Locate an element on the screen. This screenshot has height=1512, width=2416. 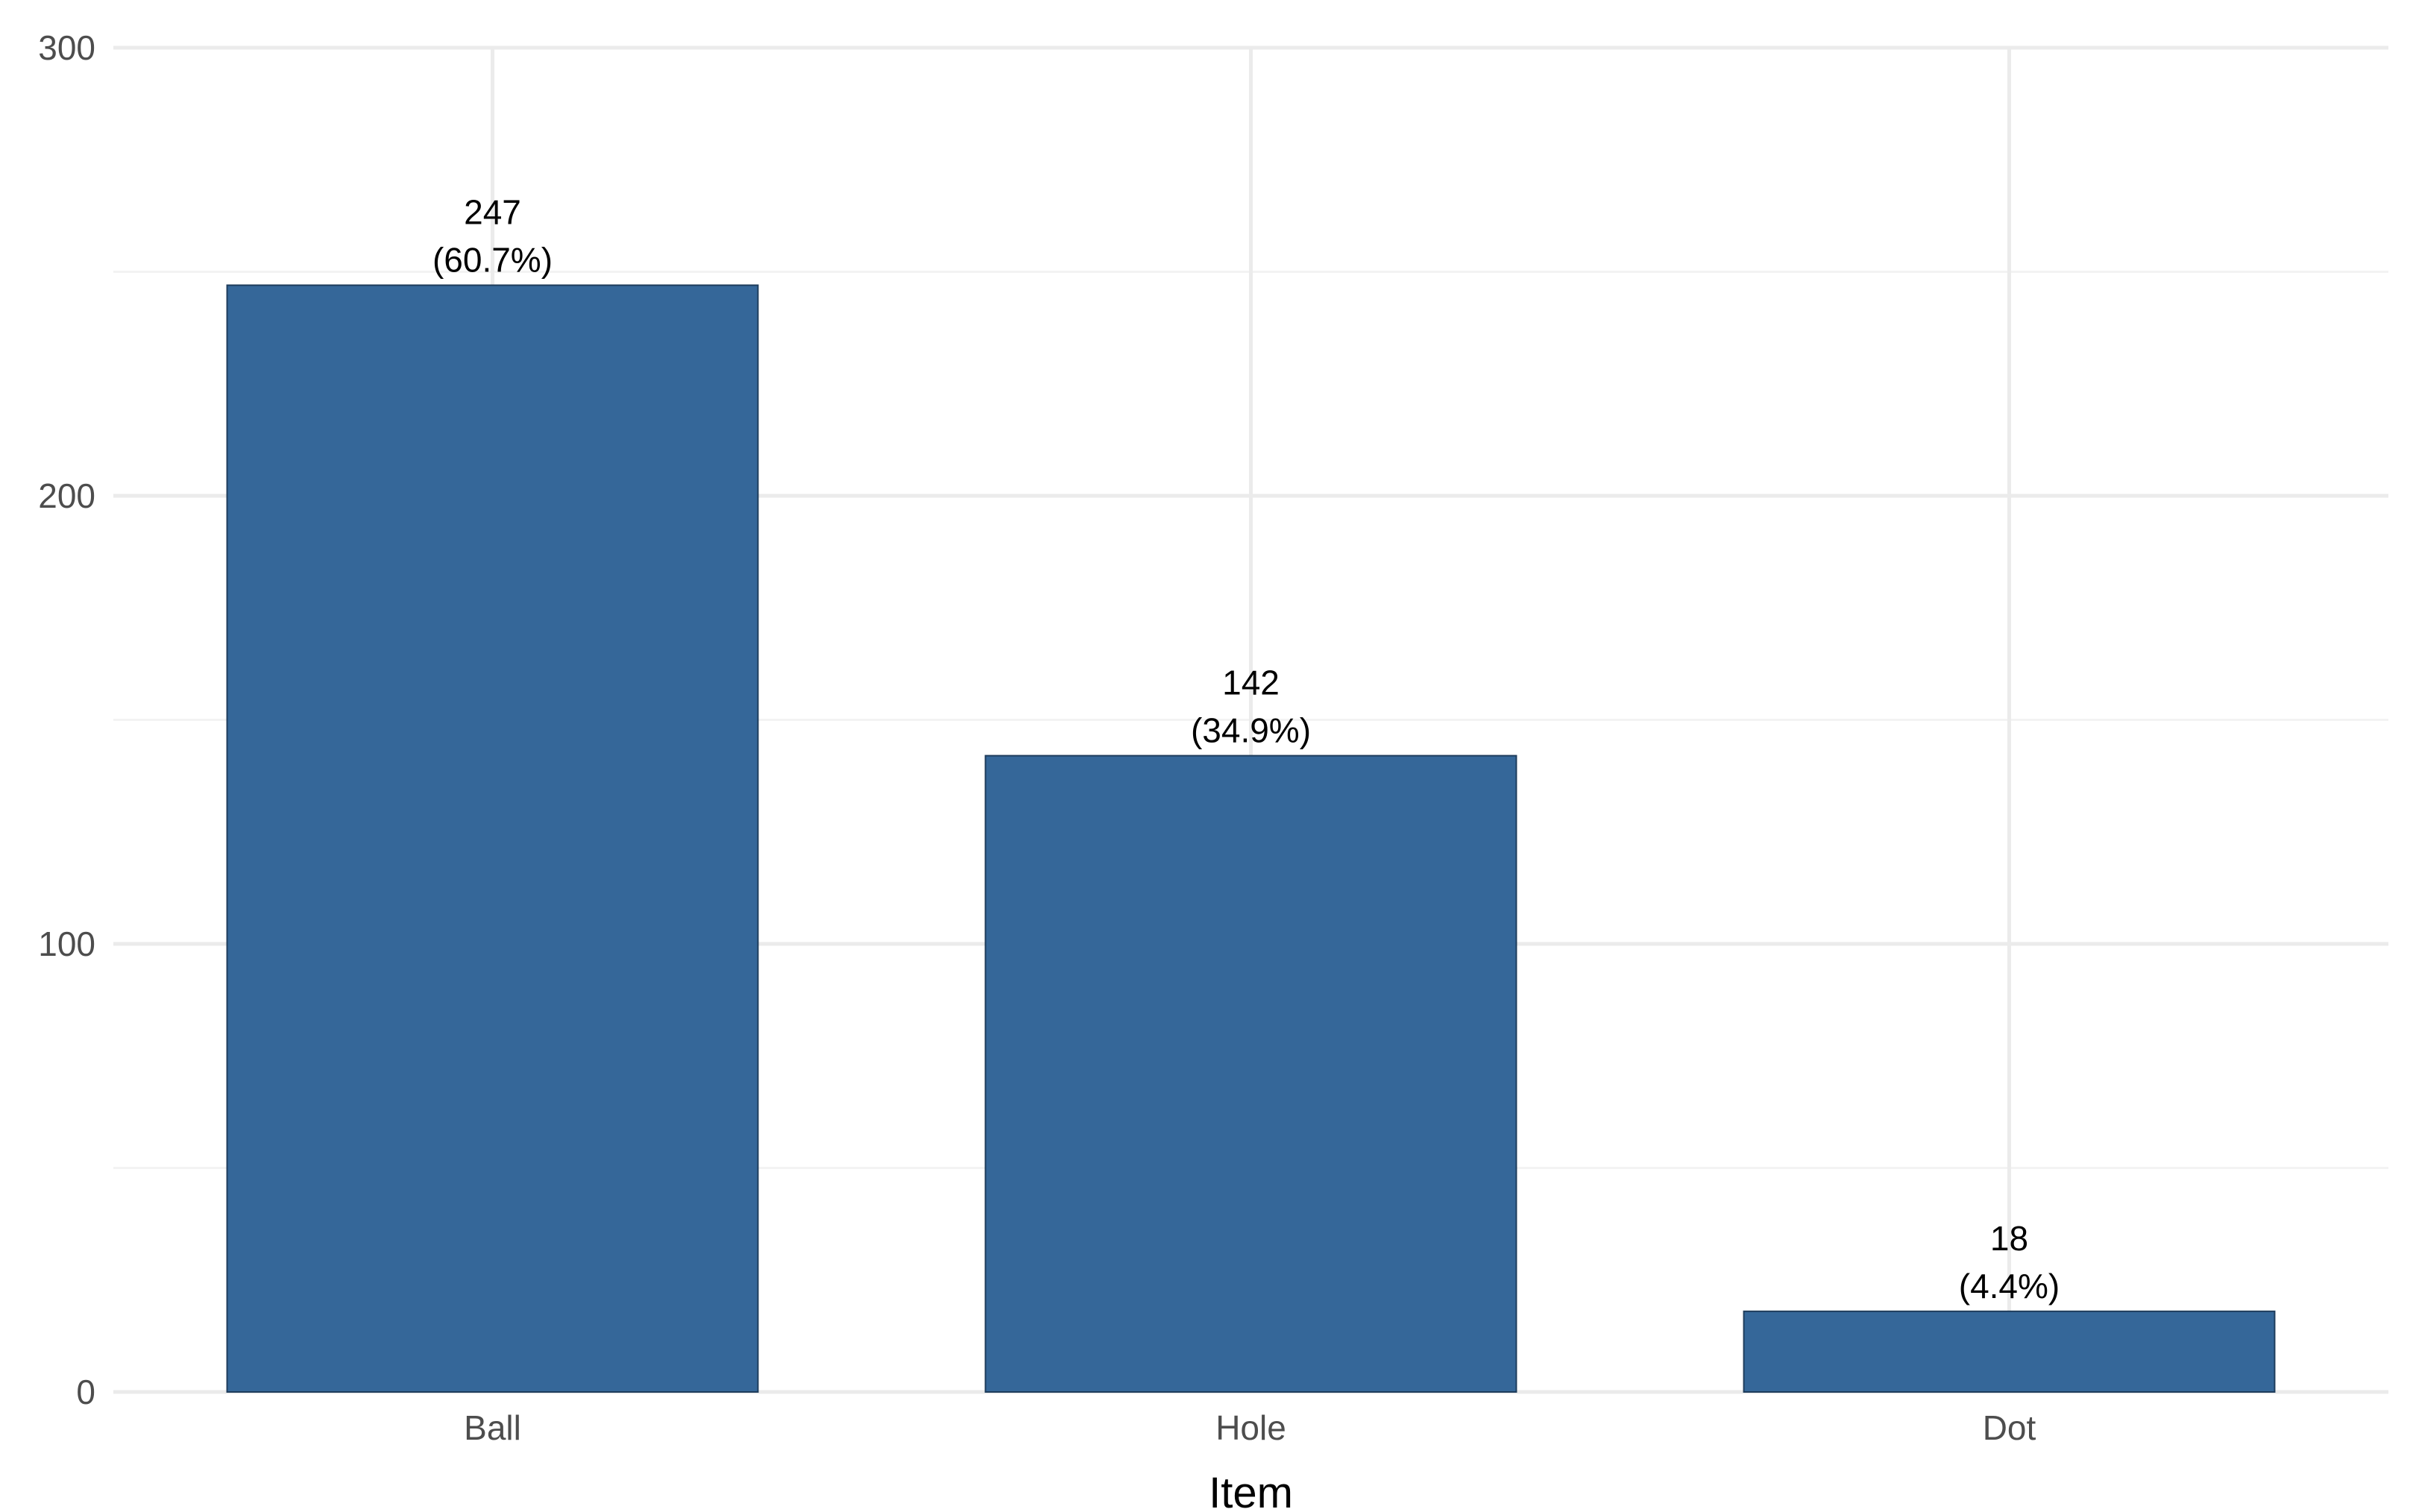
x-axis-title: Item is located at coordinates (1251, 1490).